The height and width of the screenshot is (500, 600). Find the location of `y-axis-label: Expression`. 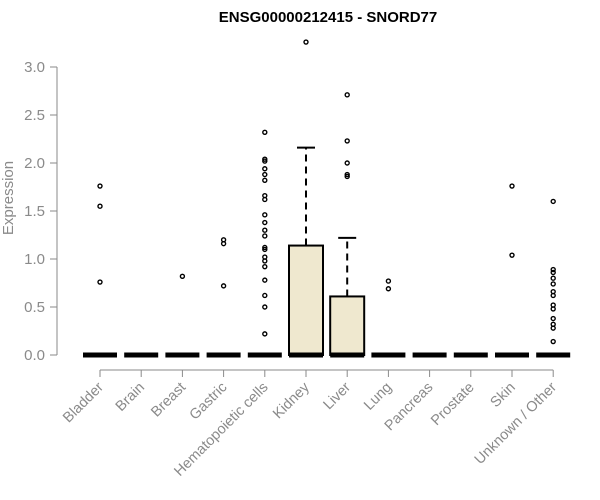

y-axis-label: Expression is located at coordinates (8, 198).